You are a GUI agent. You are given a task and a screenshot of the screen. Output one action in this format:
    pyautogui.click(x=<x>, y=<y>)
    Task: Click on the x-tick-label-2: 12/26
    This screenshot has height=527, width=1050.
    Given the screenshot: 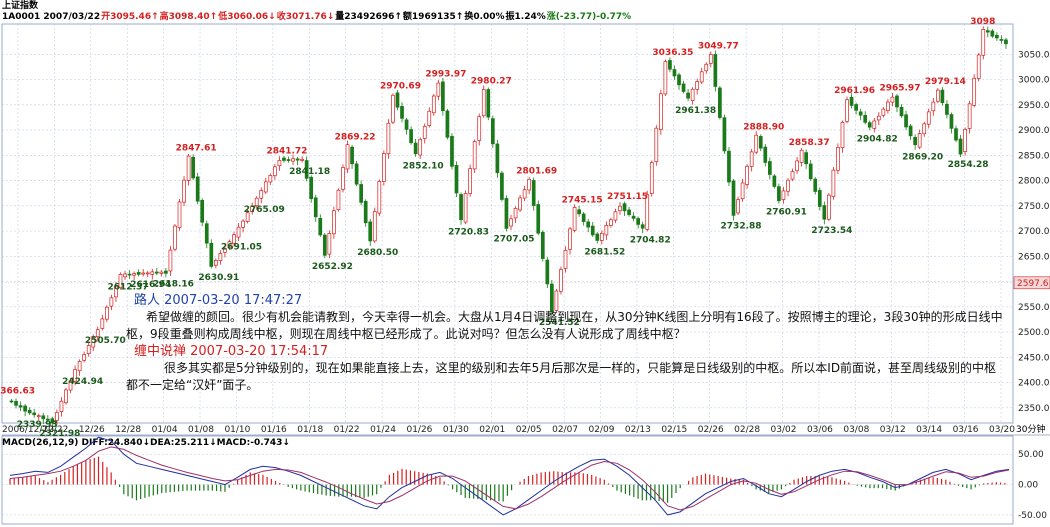 What is the action you would take?
    pyautogui.click(x=92, y=430)
    